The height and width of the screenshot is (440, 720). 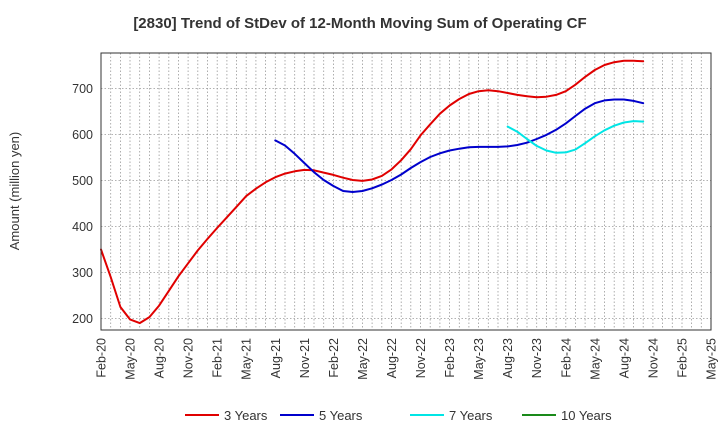 I want to click on y-axis-label: Amount (million yen), so click(x=14, y=191).